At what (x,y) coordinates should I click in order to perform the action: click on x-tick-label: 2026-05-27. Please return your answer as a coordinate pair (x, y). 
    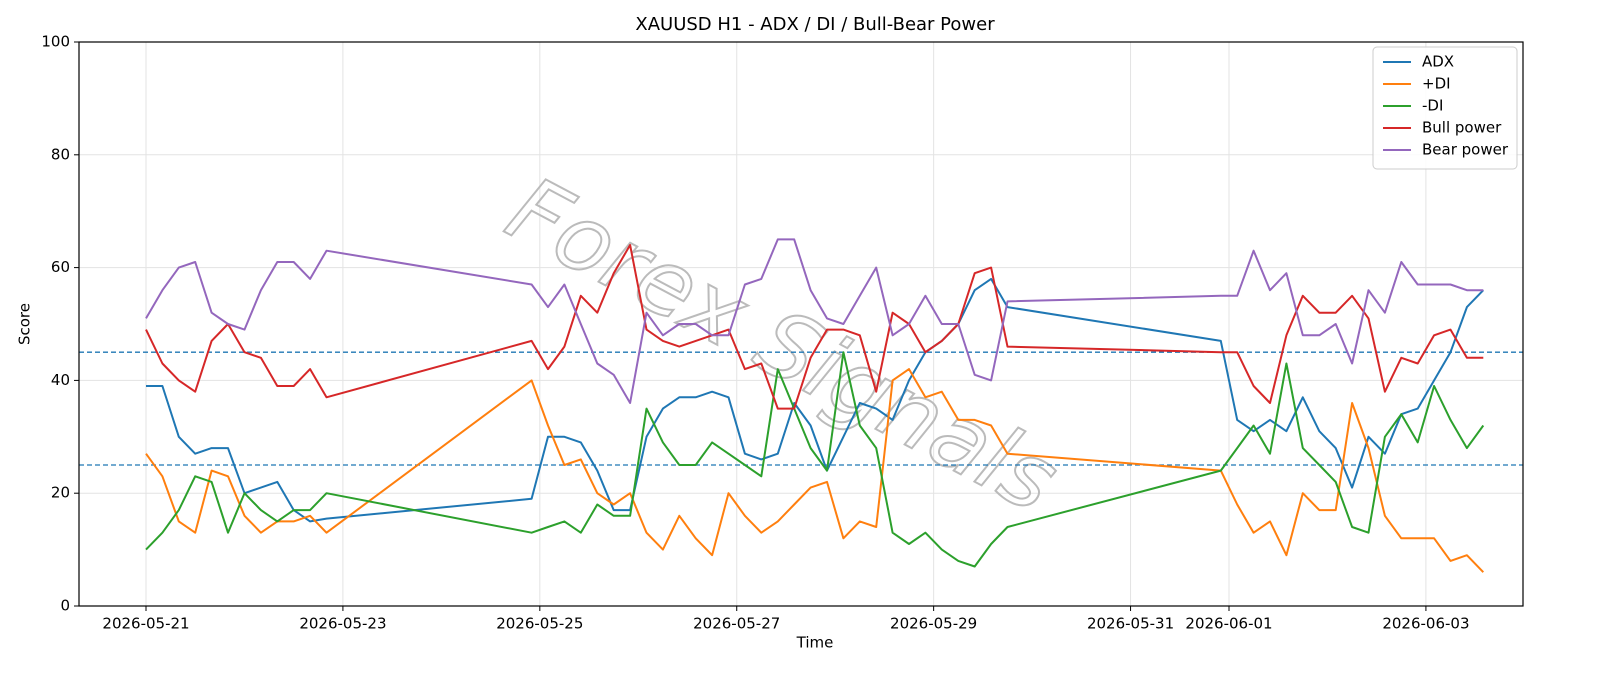
    Looking at the image, I should click on (736, 624).